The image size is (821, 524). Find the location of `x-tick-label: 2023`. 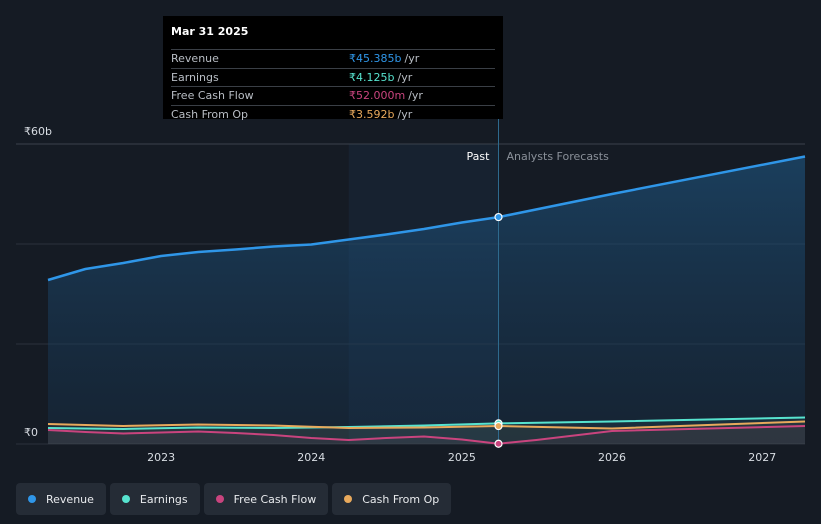

x-tick-label: 2023 is located at coordinates (161, 457).